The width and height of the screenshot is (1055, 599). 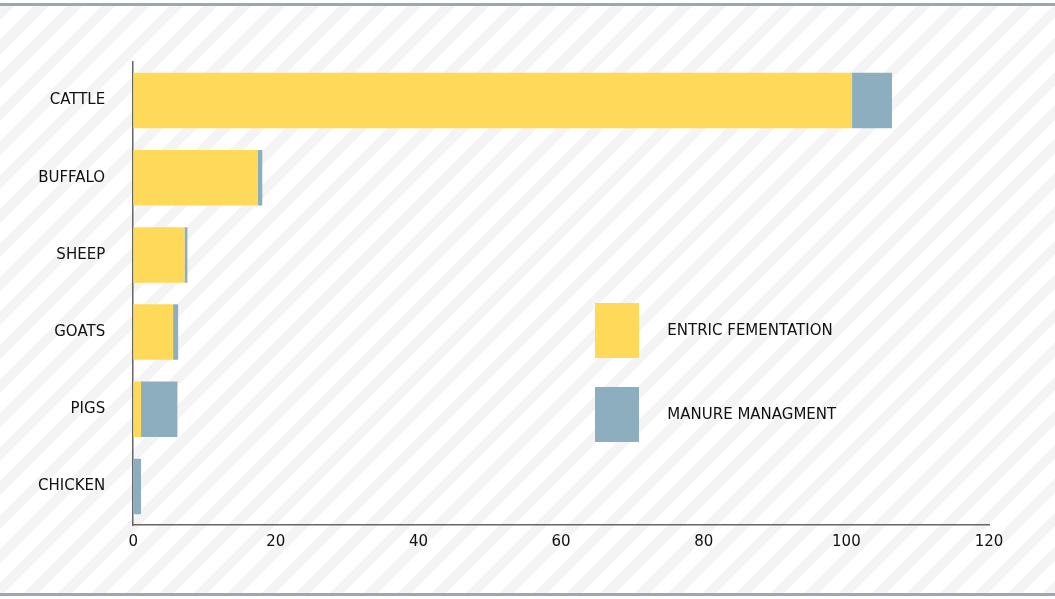 I want to click on x-tick-label: 80, so click(x=704, y=540).